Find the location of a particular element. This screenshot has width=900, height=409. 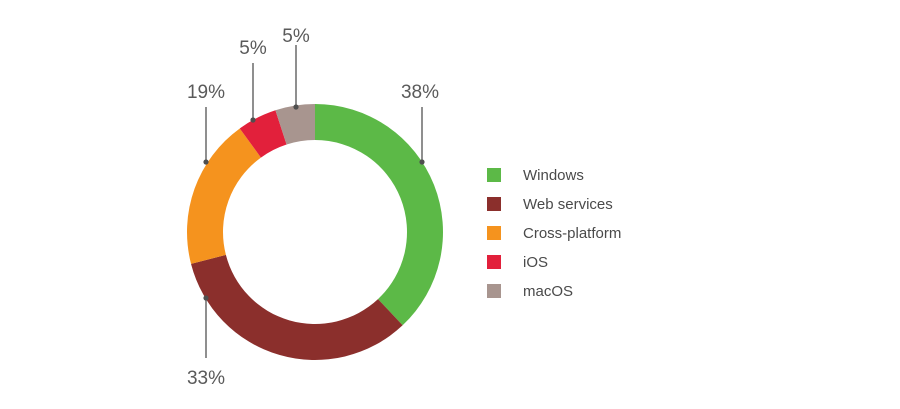

legend-item: Cross-platform is located at coordinates (554, 233).